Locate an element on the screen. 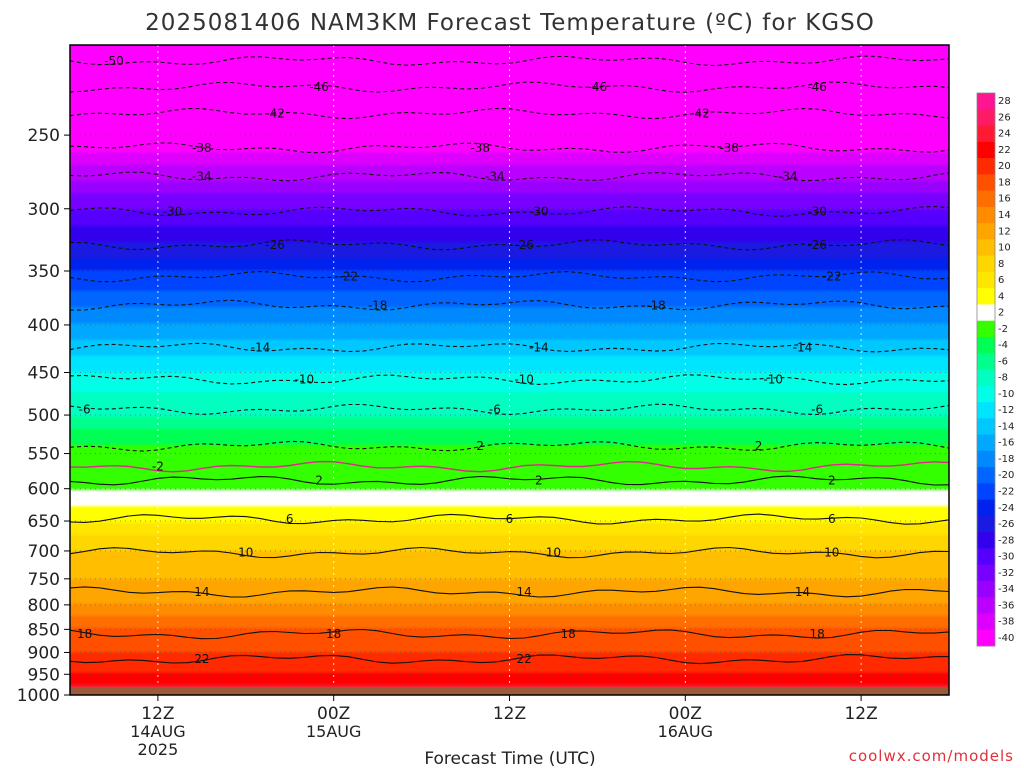 The image size is (1024, 768). colorbar-label: -20 is located at coordinates (1006, 475).